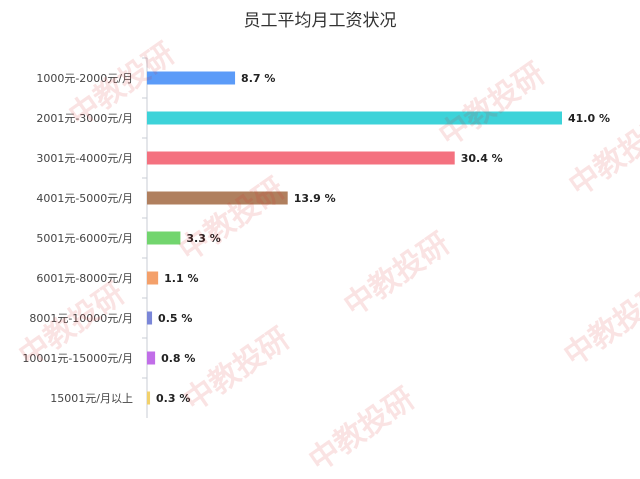 This screenshot has width=640, height=479. Describe the element at coordinates (482, 158) in the screenshot. I see `data-label: 30.4 %` at that location.